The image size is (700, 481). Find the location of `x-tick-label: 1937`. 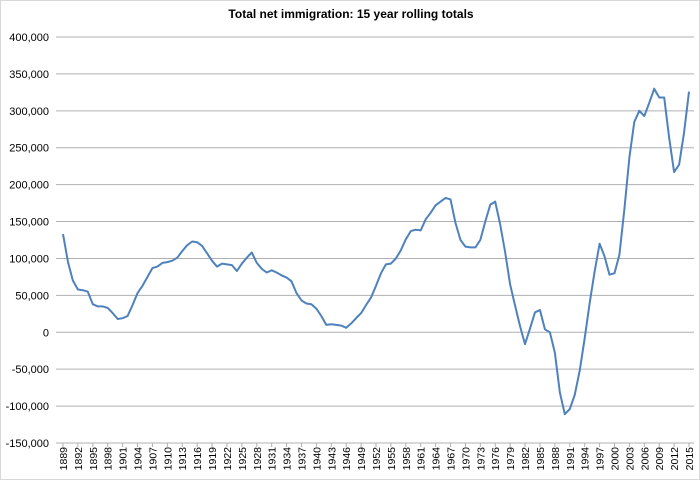

x-tick-label: 1937 is located at coordinates (302, 459).